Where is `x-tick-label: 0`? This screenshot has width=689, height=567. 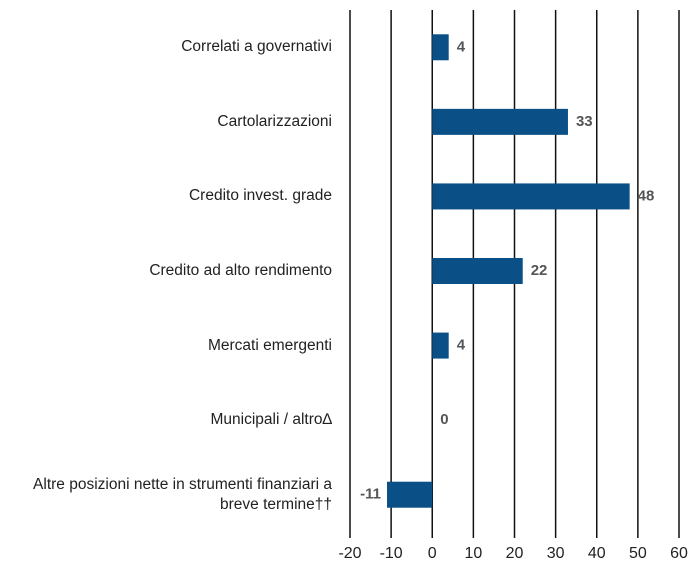 x-tick-label: 0 is located at coordinates (432, 553).